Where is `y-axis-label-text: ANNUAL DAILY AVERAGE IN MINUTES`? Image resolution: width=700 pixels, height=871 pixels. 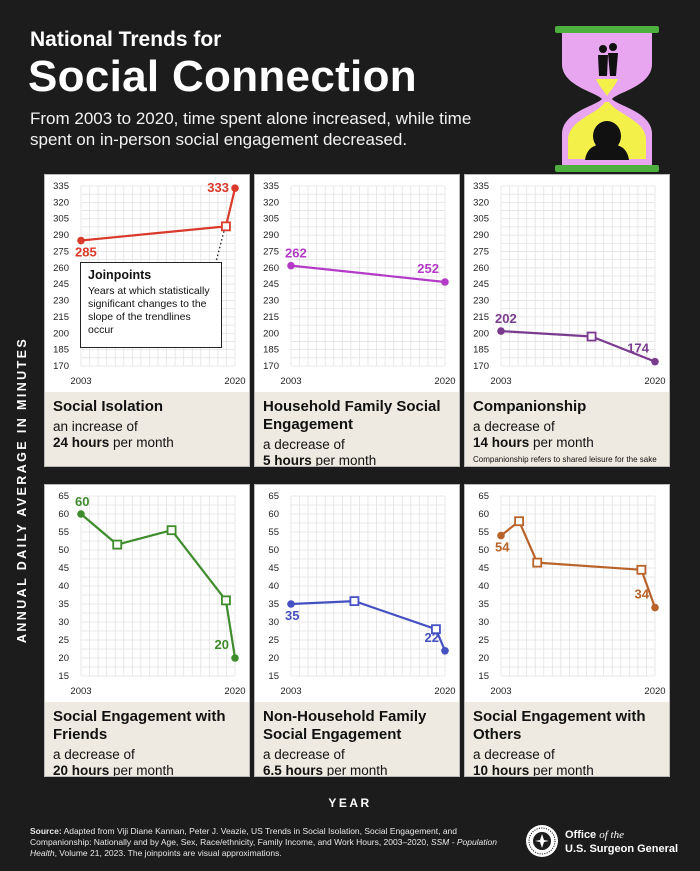 y-axis-label-text: ANNUAL DAILY AVERAGE IN MINUTES is located at coordinates (22, 490).